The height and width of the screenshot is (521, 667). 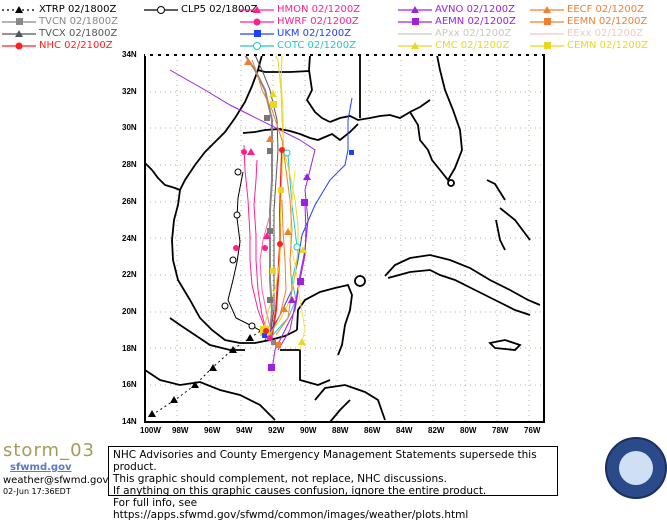 I want to click on lon-tick-label: 82W, so click(x=436, y=430).